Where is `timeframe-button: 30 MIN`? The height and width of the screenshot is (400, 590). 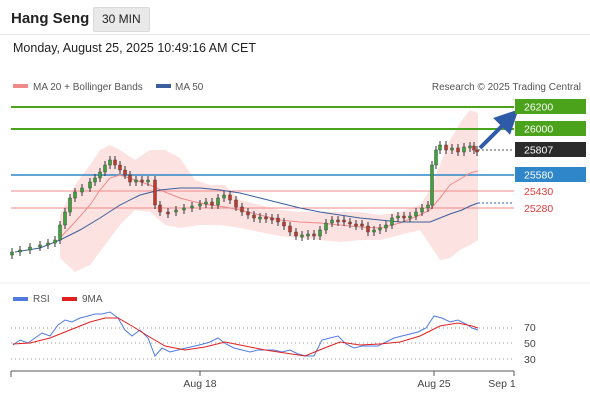
timeframe-button: 30 MIN is located at coordinates (121, 19).